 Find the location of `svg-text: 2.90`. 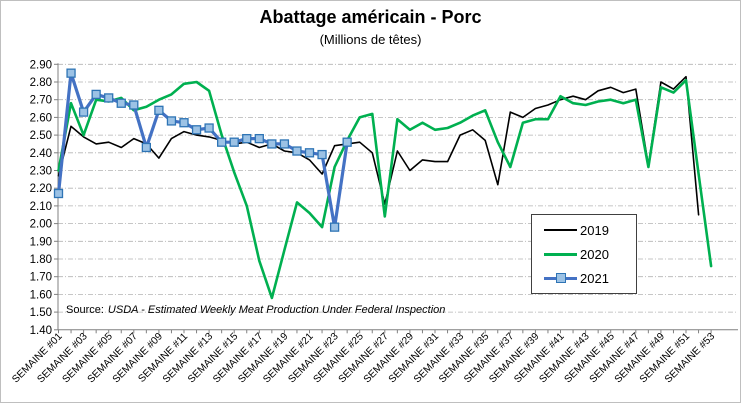

svg-text: 2.90 is located at coordinates (41, 65).